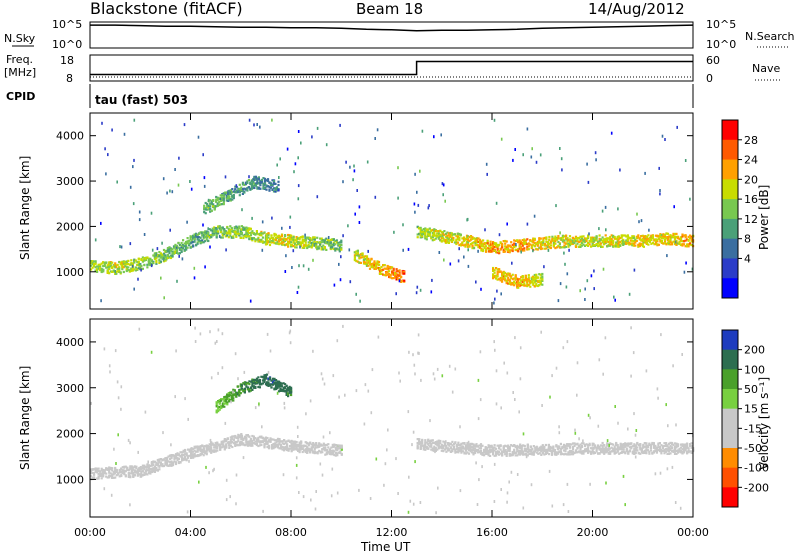  Describe the element at coordinates (721, 24) in the screenshot. I see `nsky-tick-top-right: 10^5` at that location.